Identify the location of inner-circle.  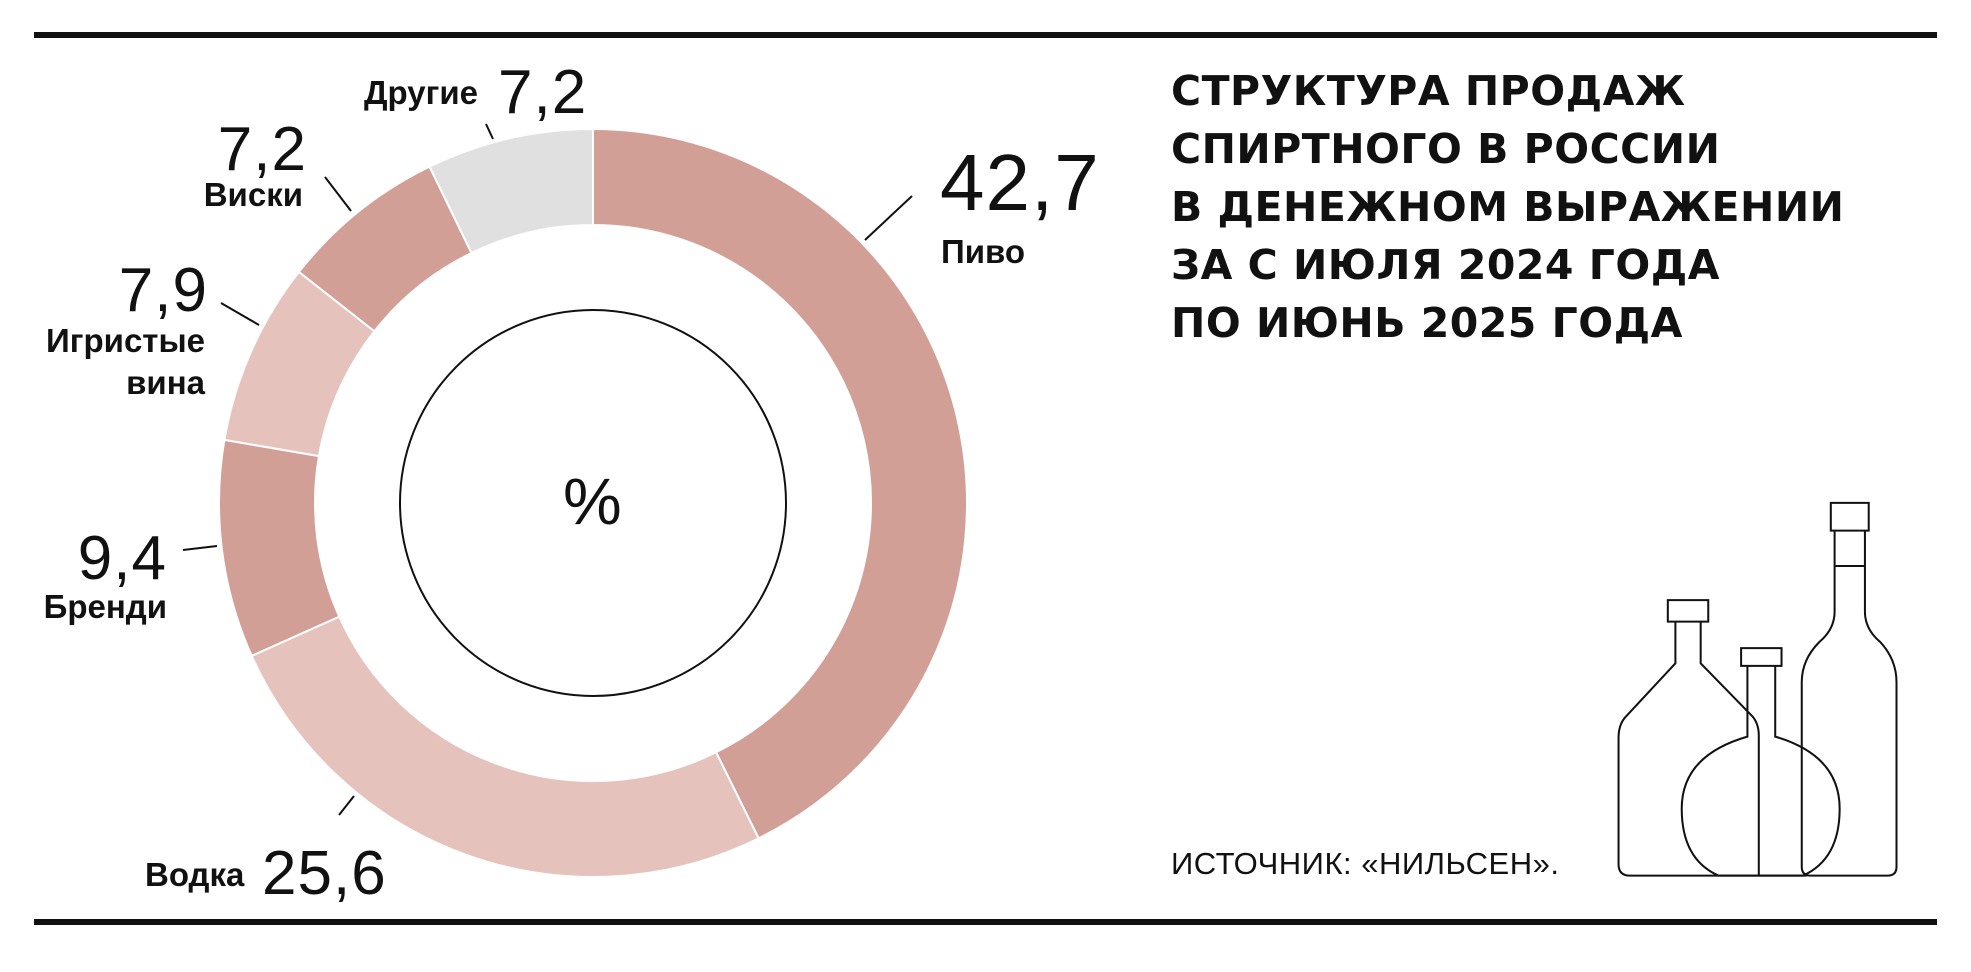
(593, 503).